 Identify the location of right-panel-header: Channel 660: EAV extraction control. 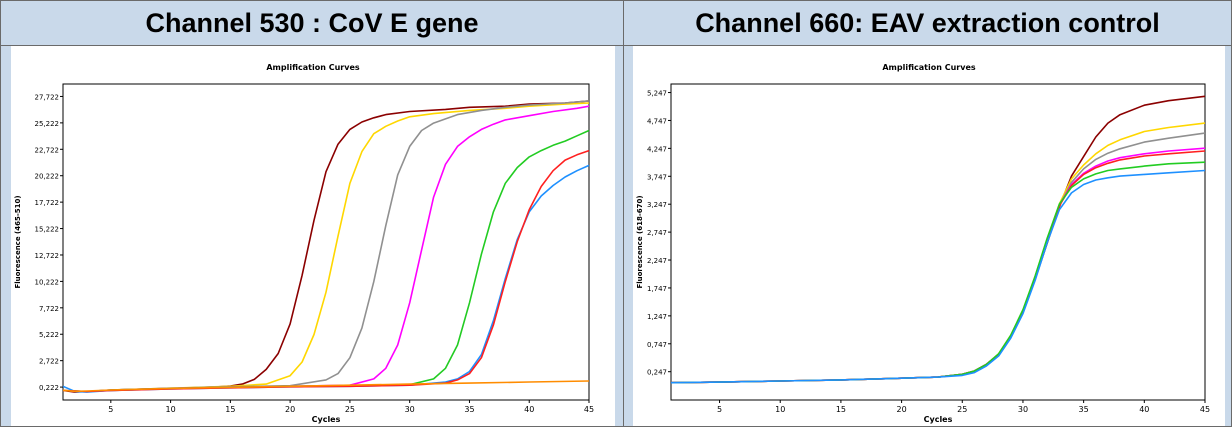
(927, 23).